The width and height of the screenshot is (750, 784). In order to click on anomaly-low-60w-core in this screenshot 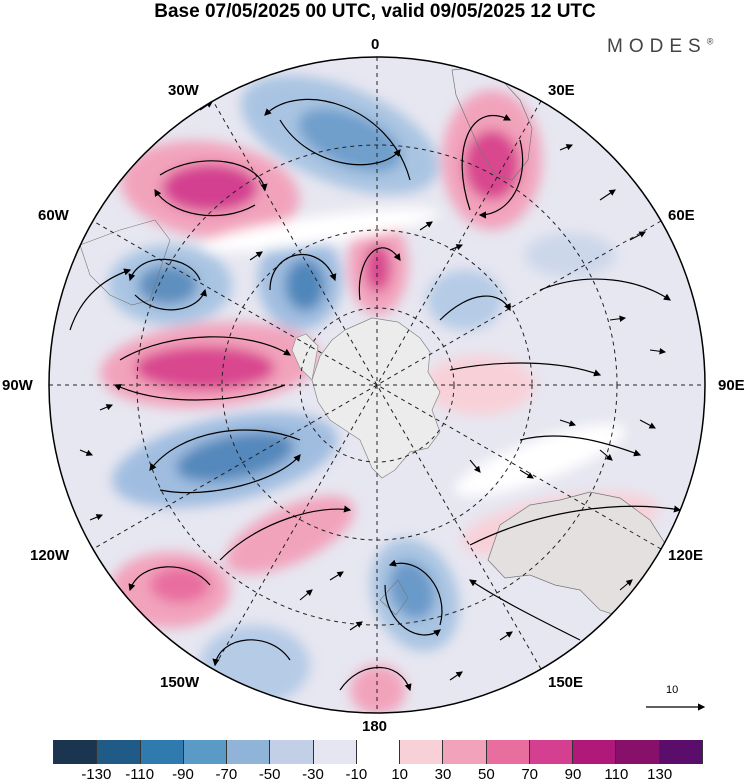, I will do `click(168, 285)`.